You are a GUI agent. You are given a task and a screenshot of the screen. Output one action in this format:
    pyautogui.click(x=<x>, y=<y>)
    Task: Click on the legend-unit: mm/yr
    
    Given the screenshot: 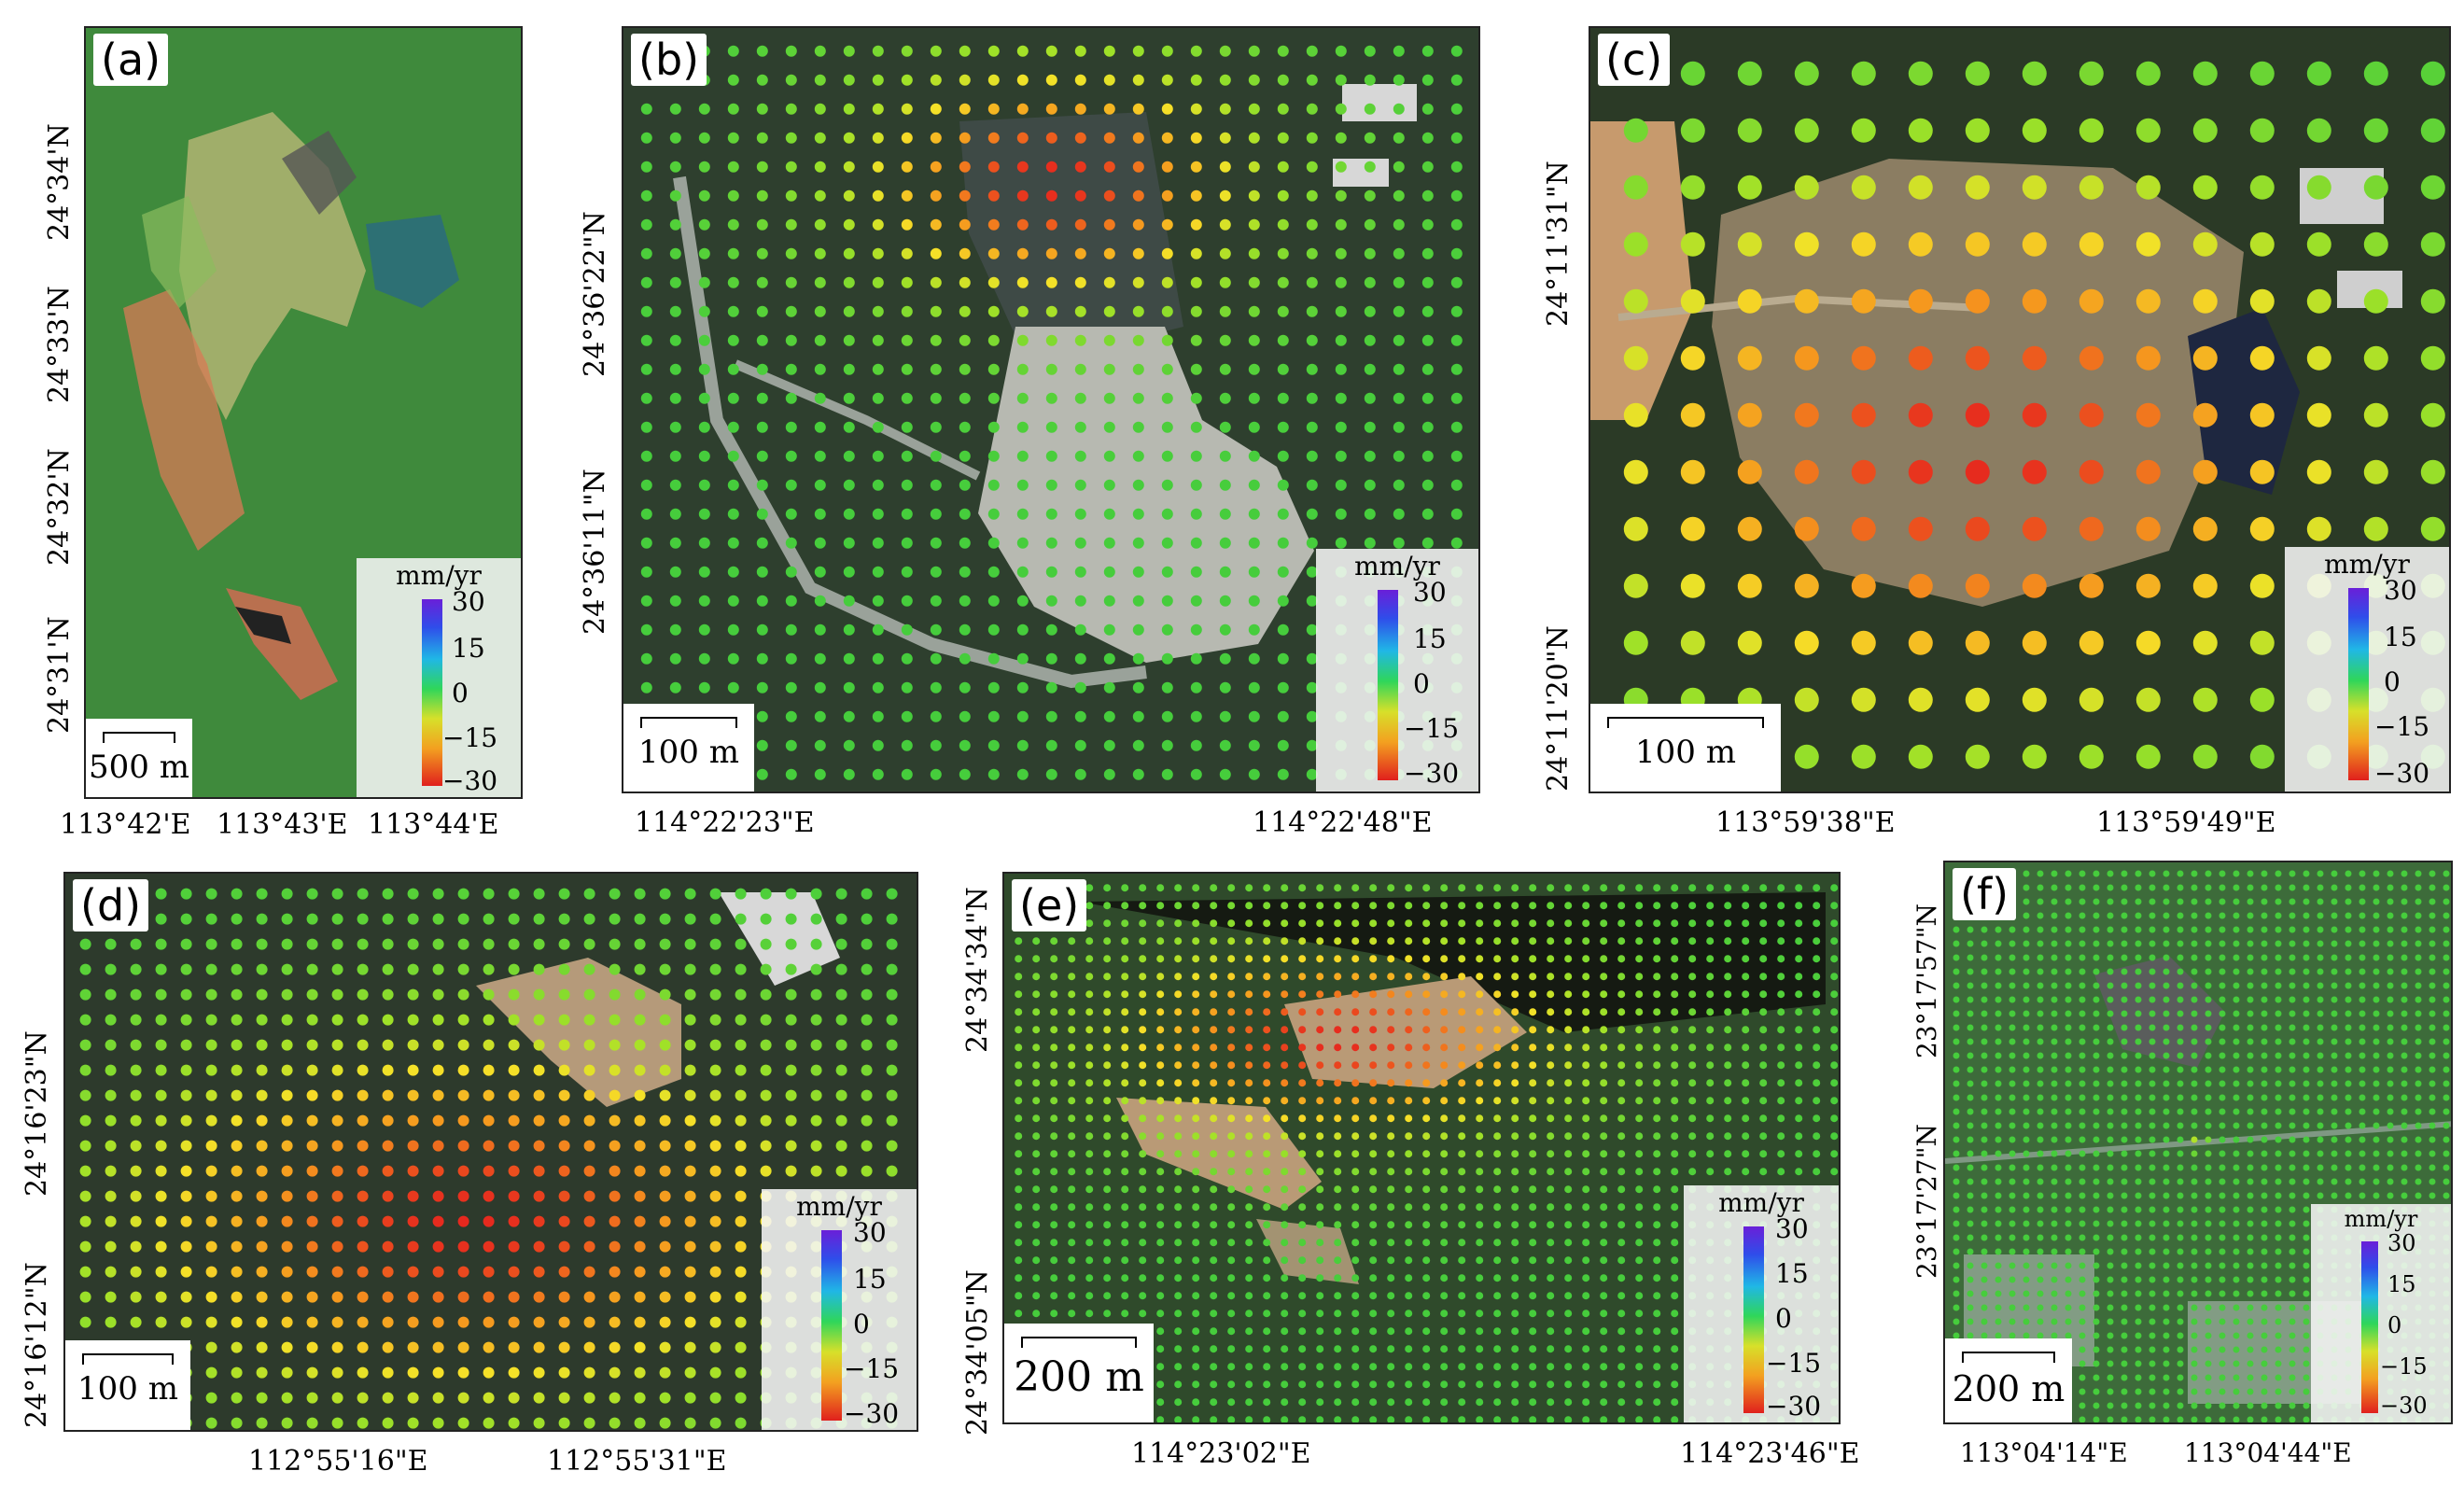 What is the action you would take?
    pyautogui.click(x=2381, y=1219)
    